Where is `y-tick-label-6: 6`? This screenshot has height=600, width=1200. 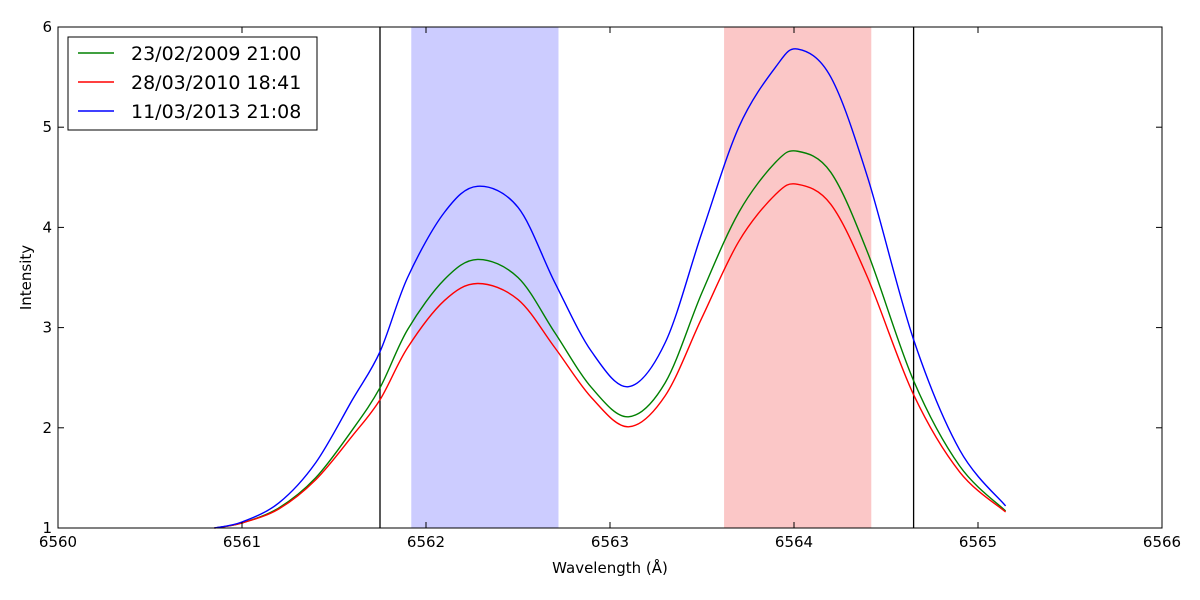
y-tick-label-6: 6 is located at coordinates (47, 27).